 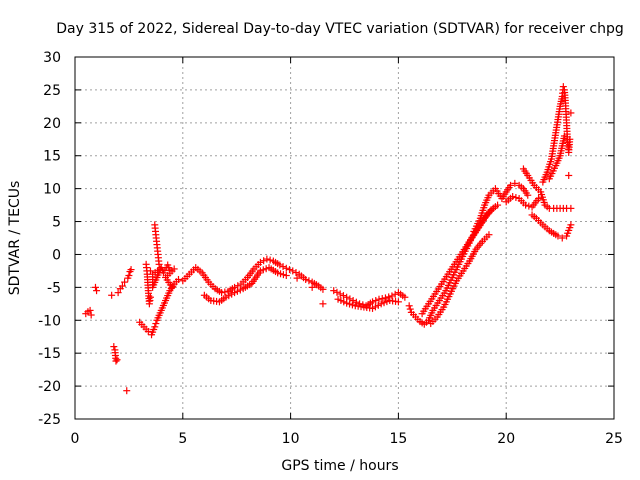 I want to click on y-tick-label: -15, so click(x=49, y=354).